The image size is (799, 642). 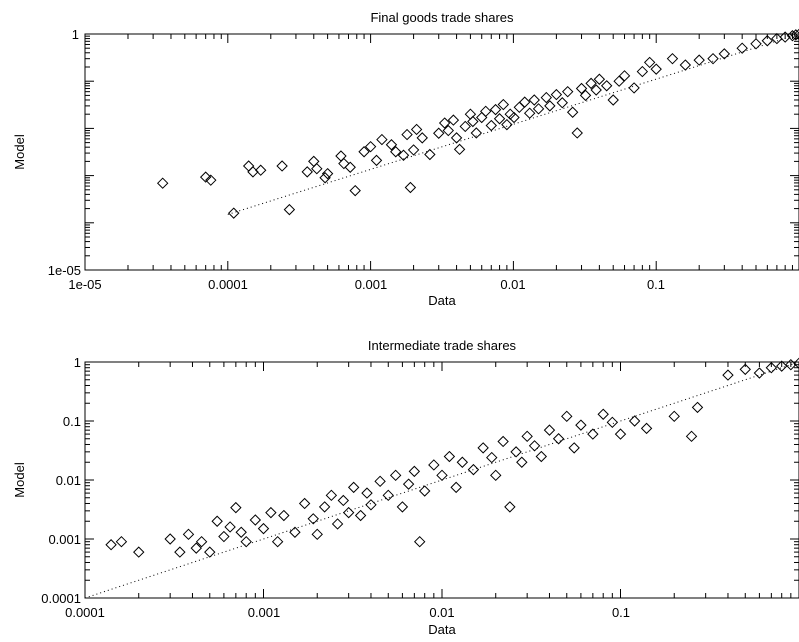 I want to click on y-tick-label: 0.01, so click(x=68, y=480).